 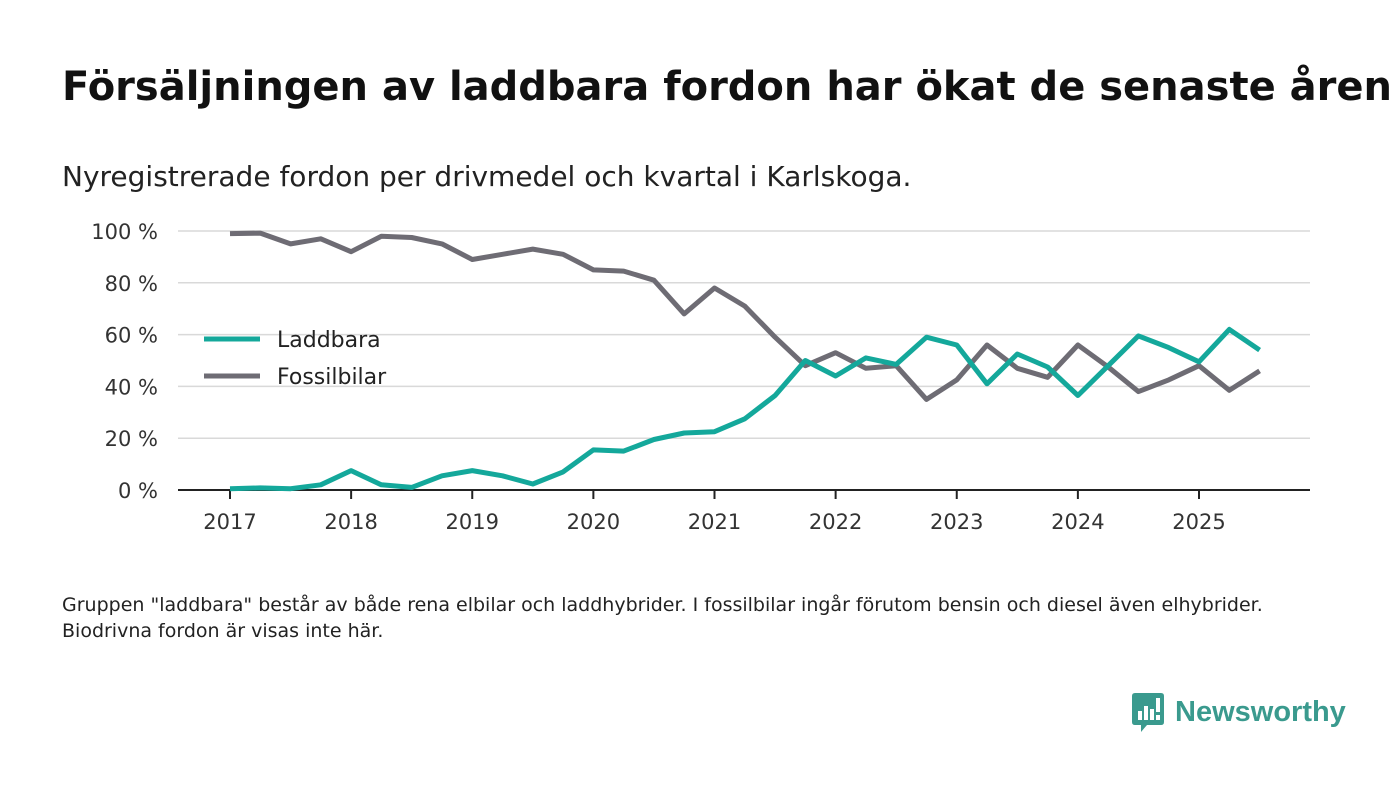 I want to click on x-tick-label: 2020, so click(x=593, y=522).